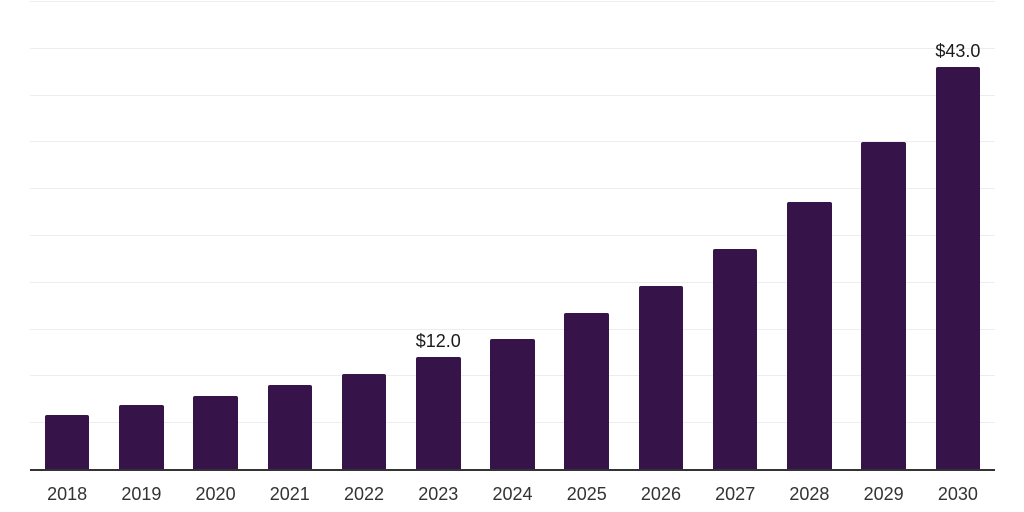  I want to click on bar-2020, so click(215, 432).